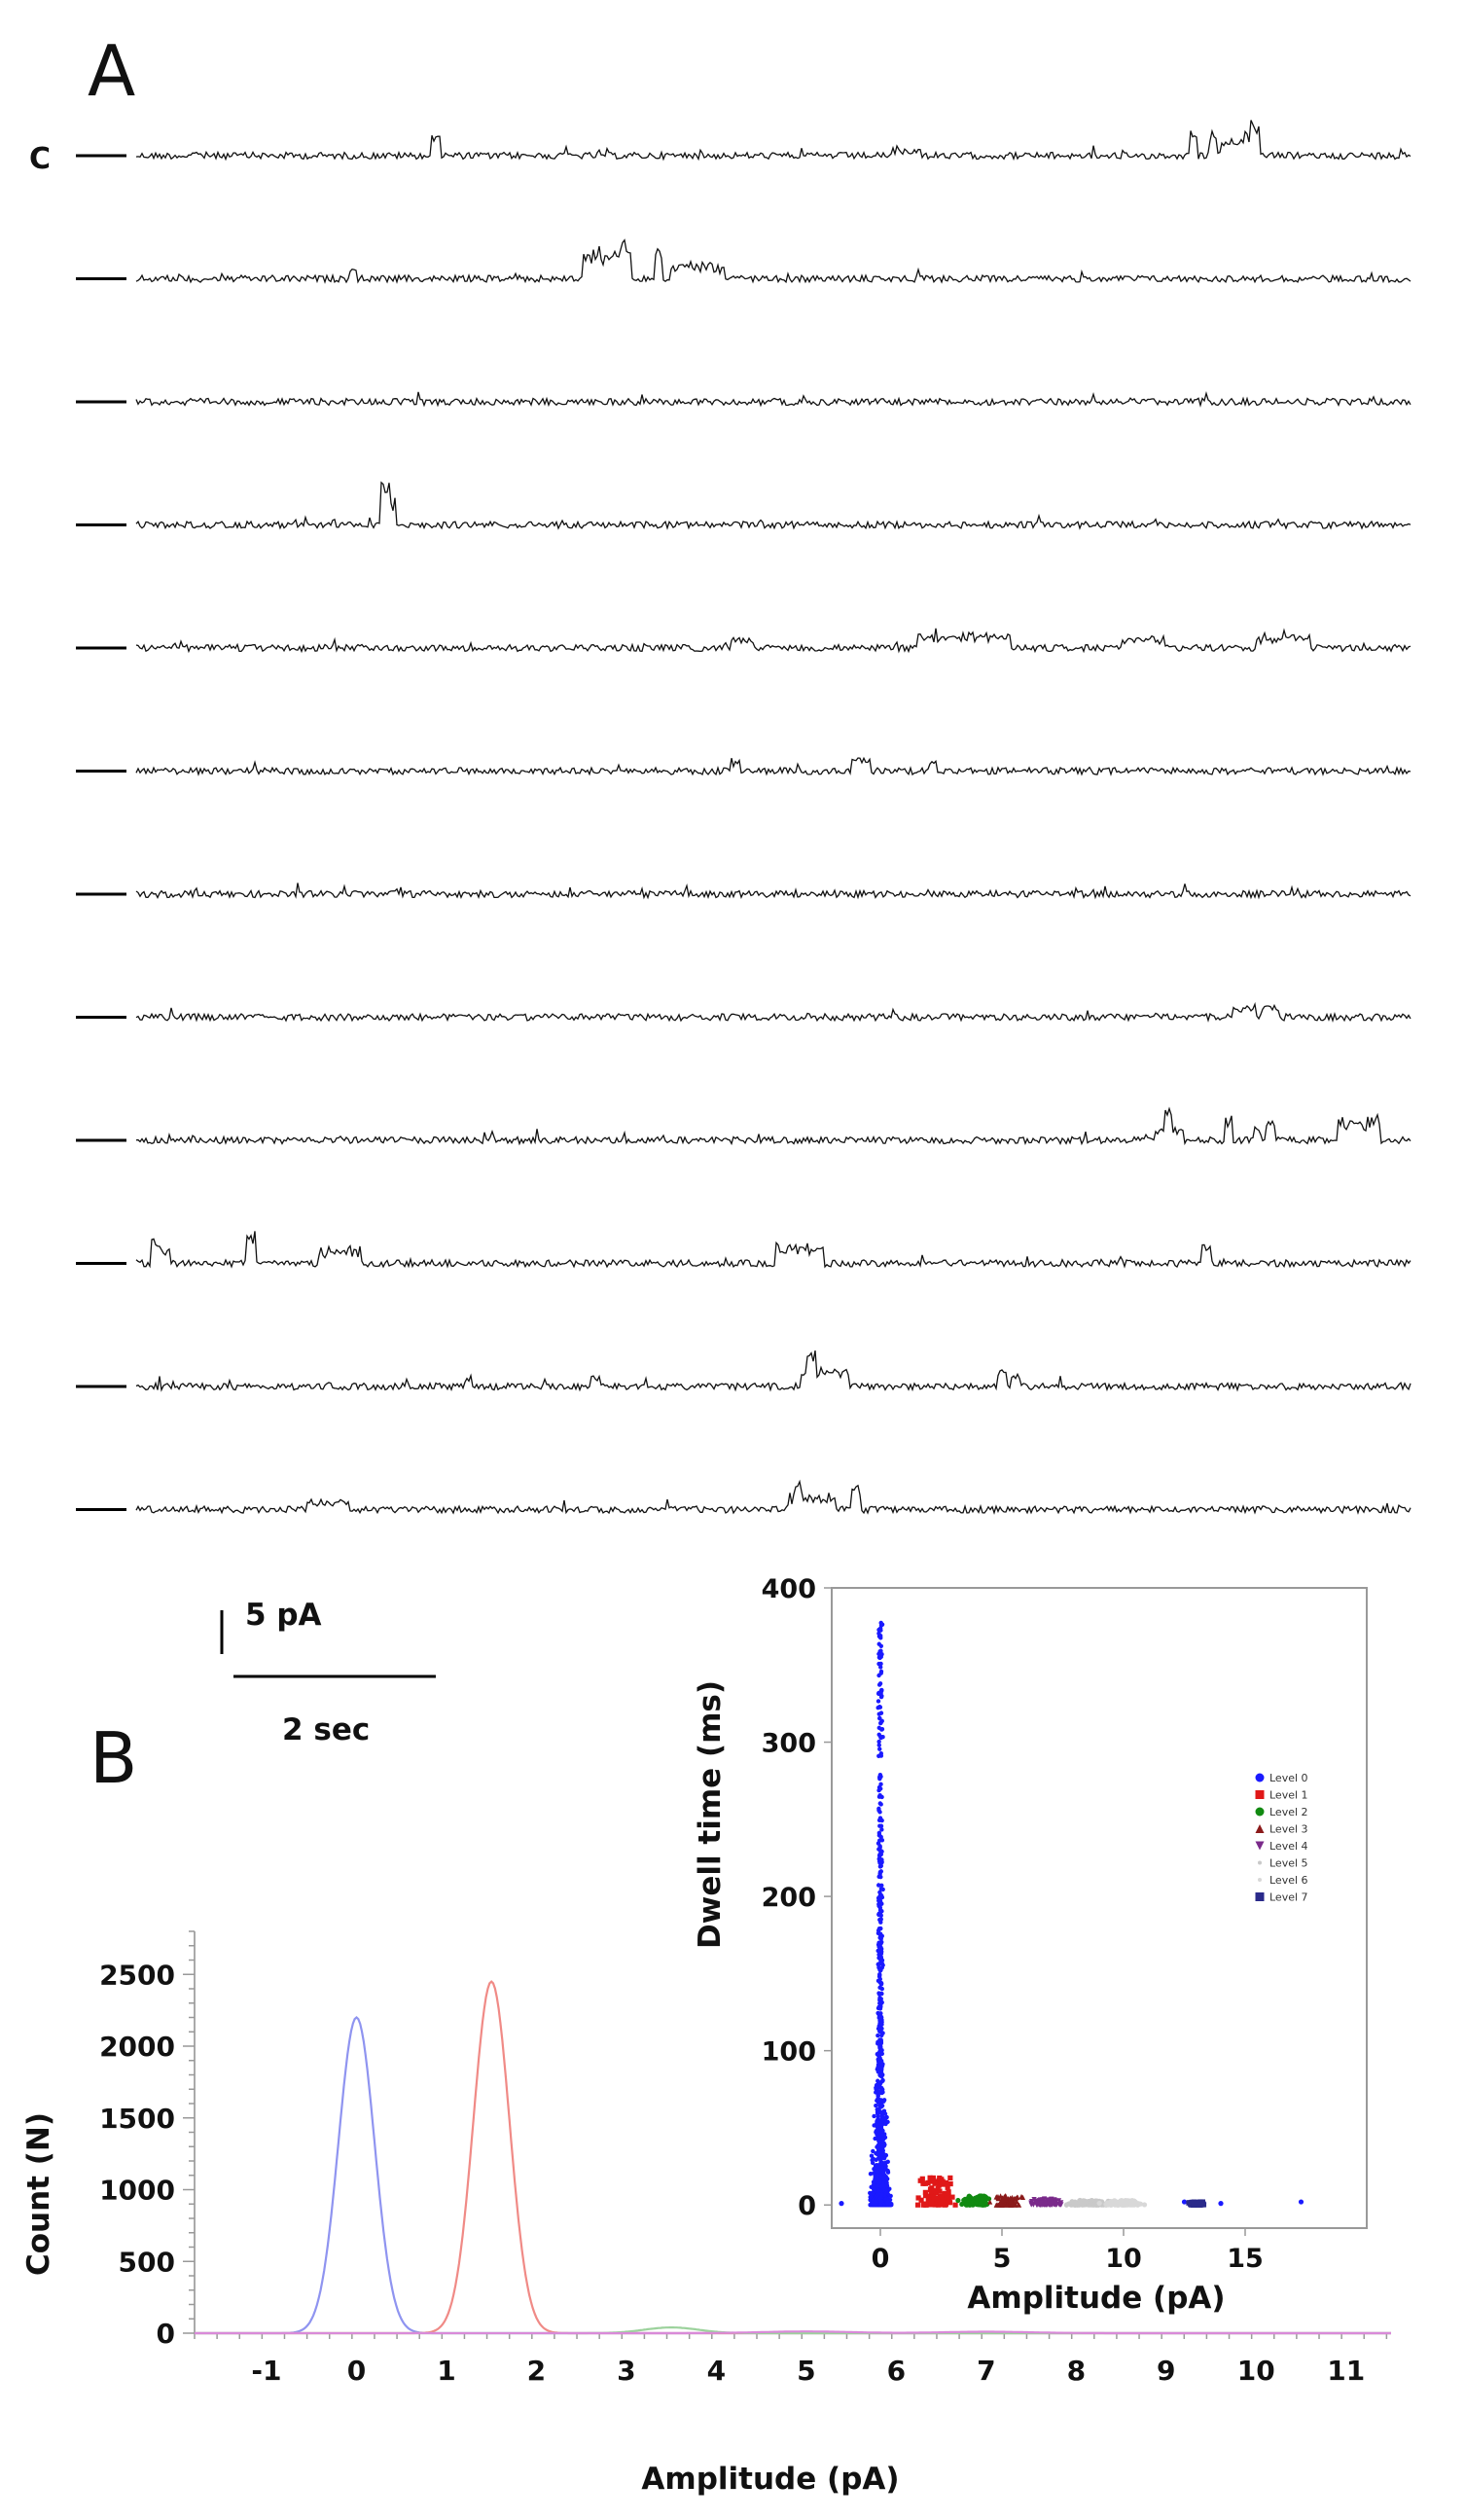 The width and height of the screenshot is (1465, 2520). Describe the element at coordinates (326, 1729) in the screenshot. I see `scale-bar-time-label: 2 sec` at that location.